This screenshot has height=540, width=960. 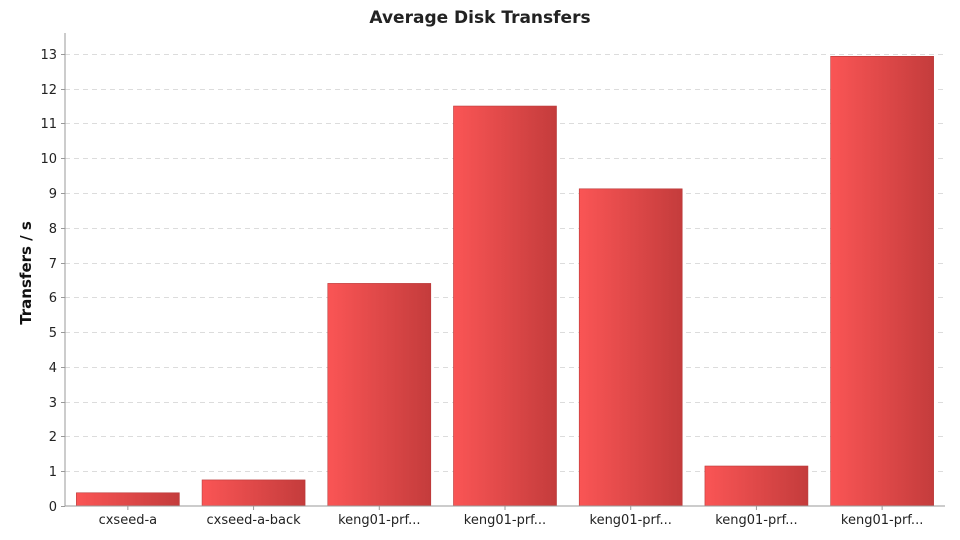 I want to click on y-tick-label: 10, so click(x=48, y=159).